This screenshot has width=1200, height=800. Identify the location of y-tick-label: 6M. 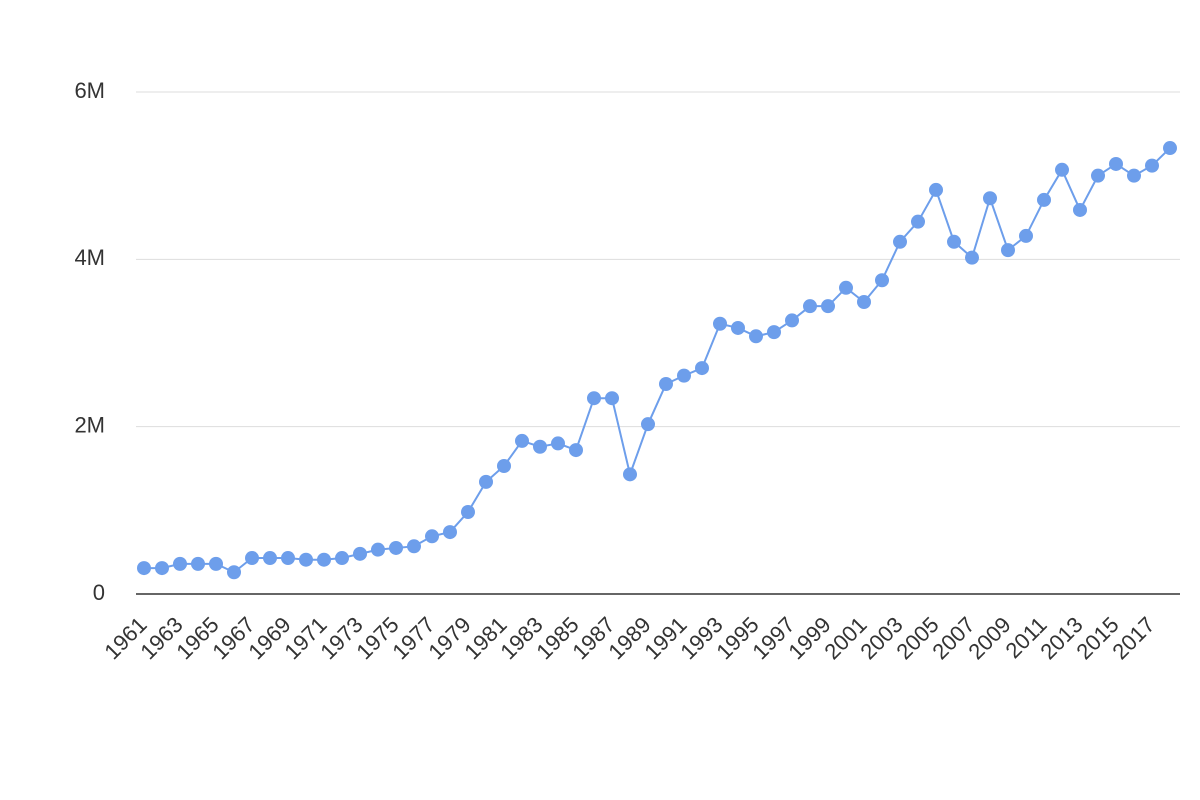
(89, 90).